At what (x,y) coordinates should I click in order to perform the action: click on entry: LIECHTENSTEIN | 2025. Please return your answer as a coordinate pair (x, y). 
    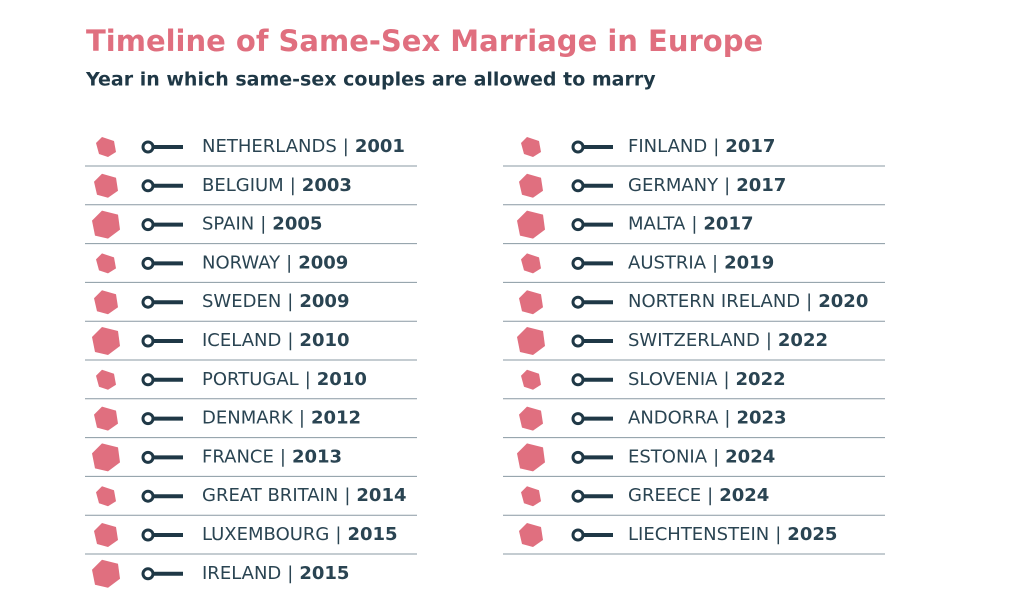
    Looking at the image, I should click on (732, 534).